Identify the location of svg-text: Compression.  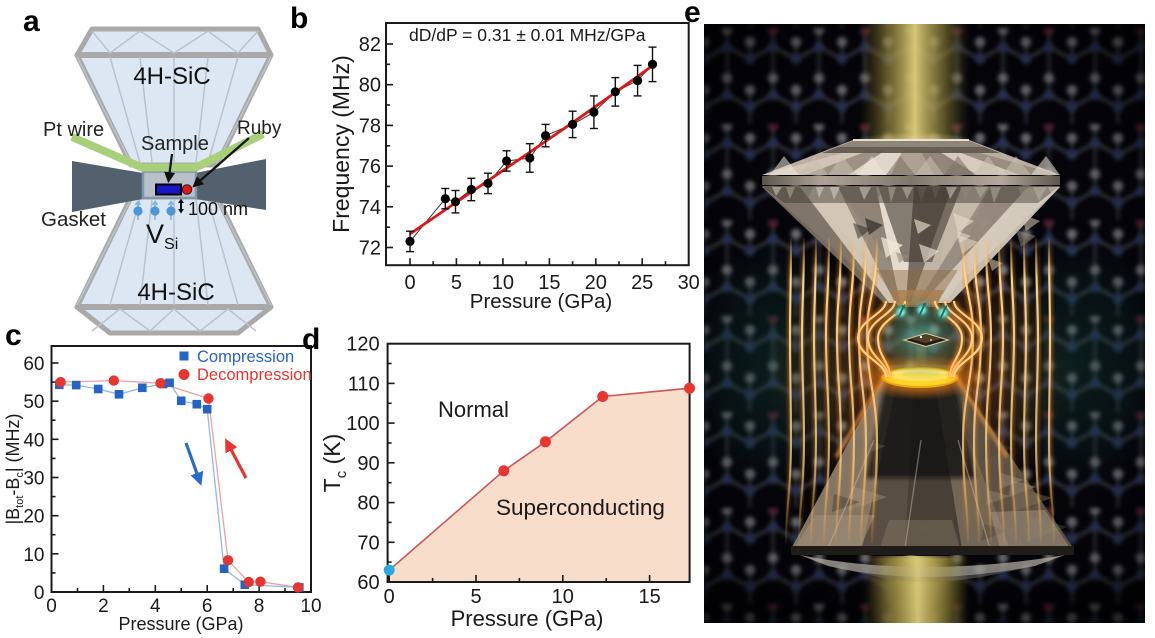
(245, 357).